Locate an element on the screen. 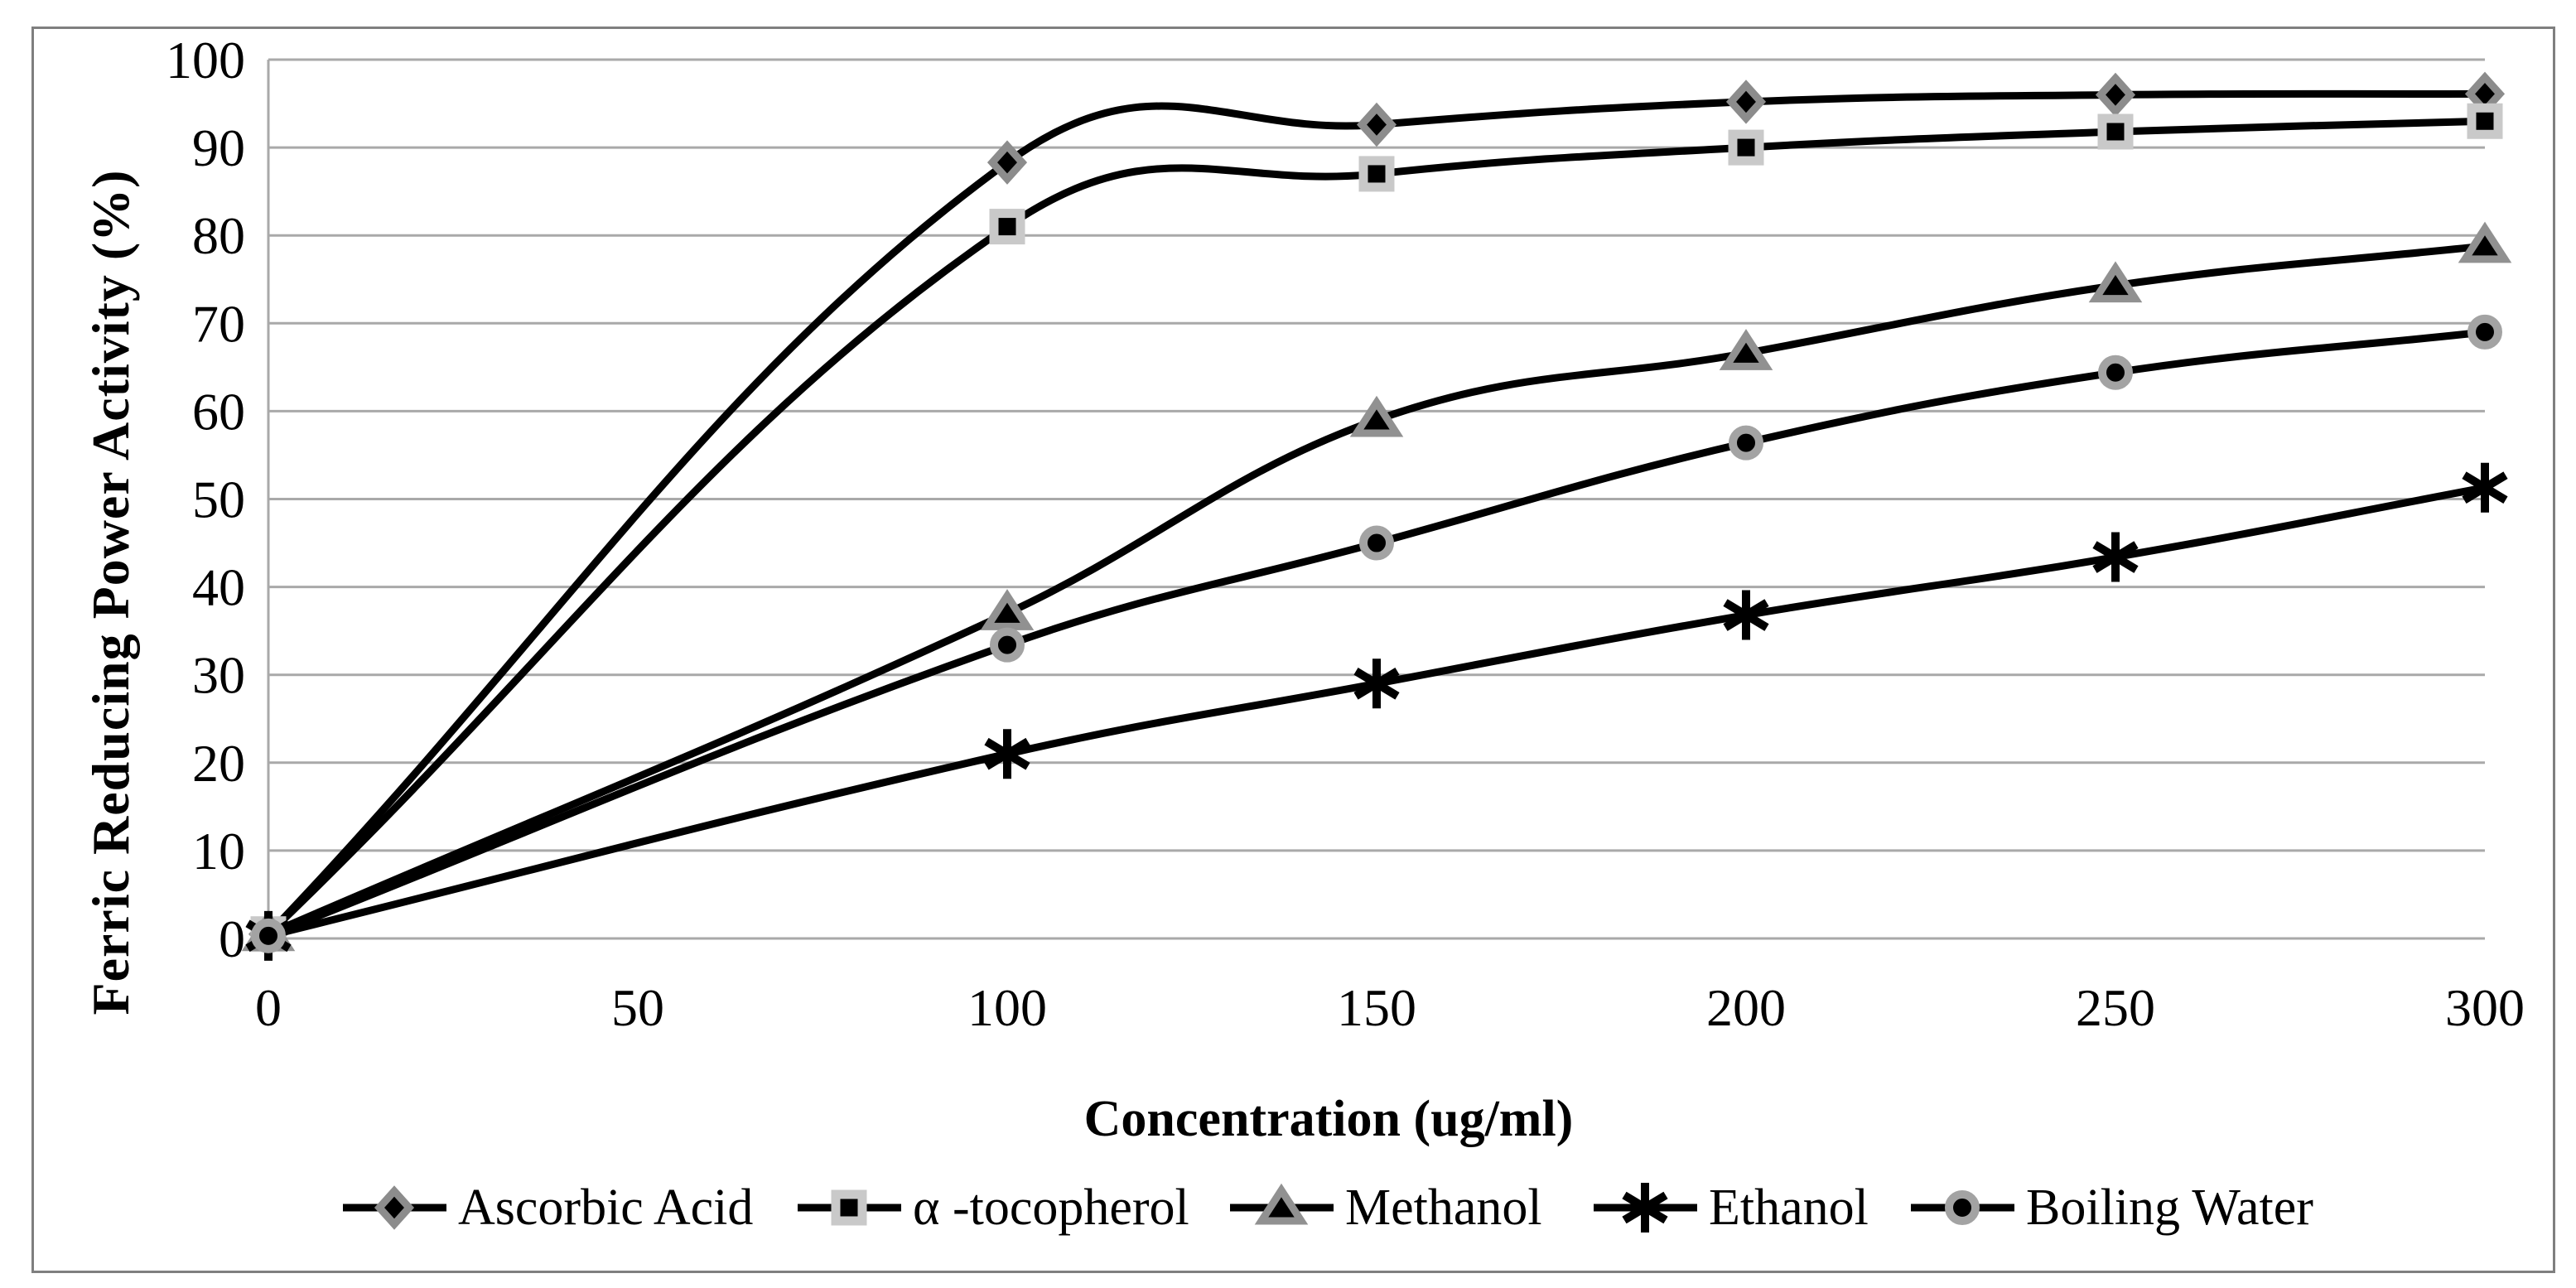 The height and width of the screenshot is (1288, 2576). y-tick-label: 40 is located at coordinates (218, 588).